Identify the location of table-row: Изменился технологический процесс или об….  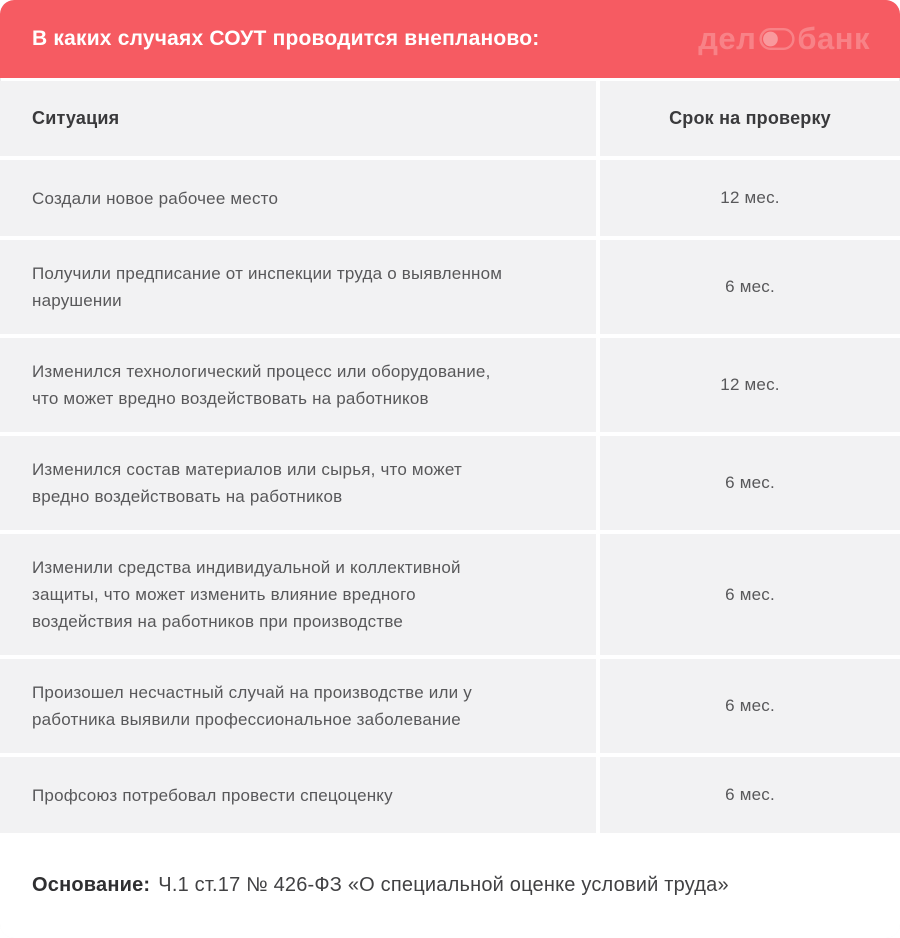
(450, 385).